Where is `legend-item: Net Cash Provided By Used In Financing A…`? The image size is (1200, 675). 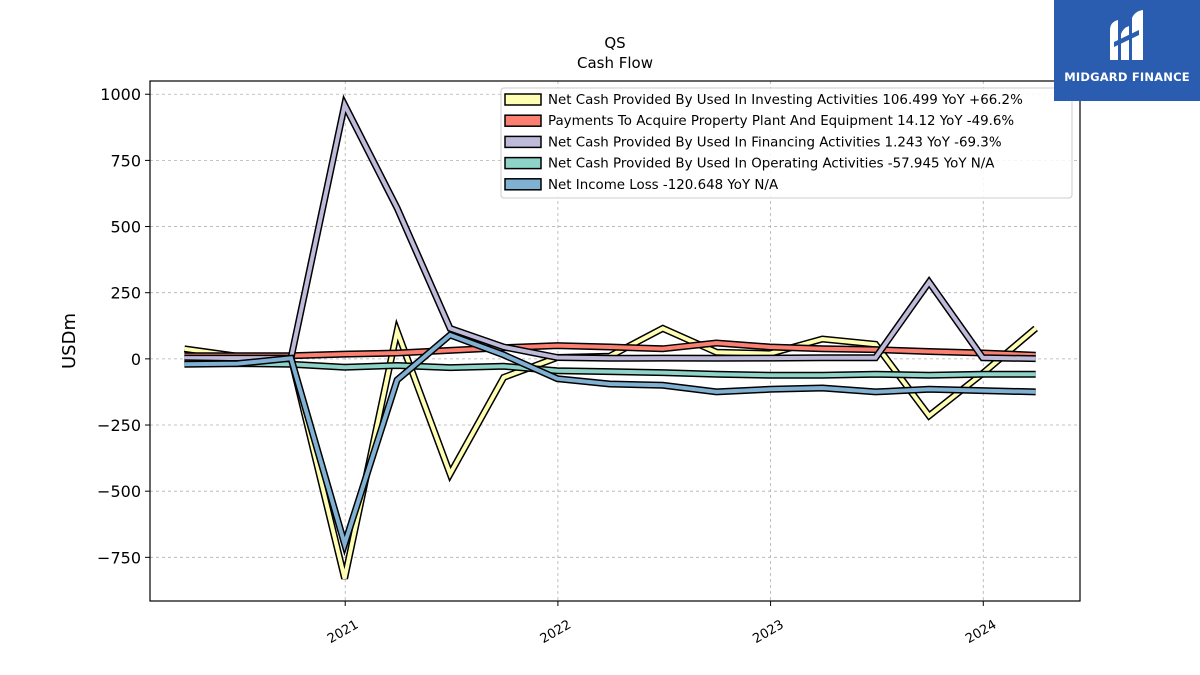 legend-item: Net Cash Provided By Used In Financing A… is located at coordinates (753, 142).